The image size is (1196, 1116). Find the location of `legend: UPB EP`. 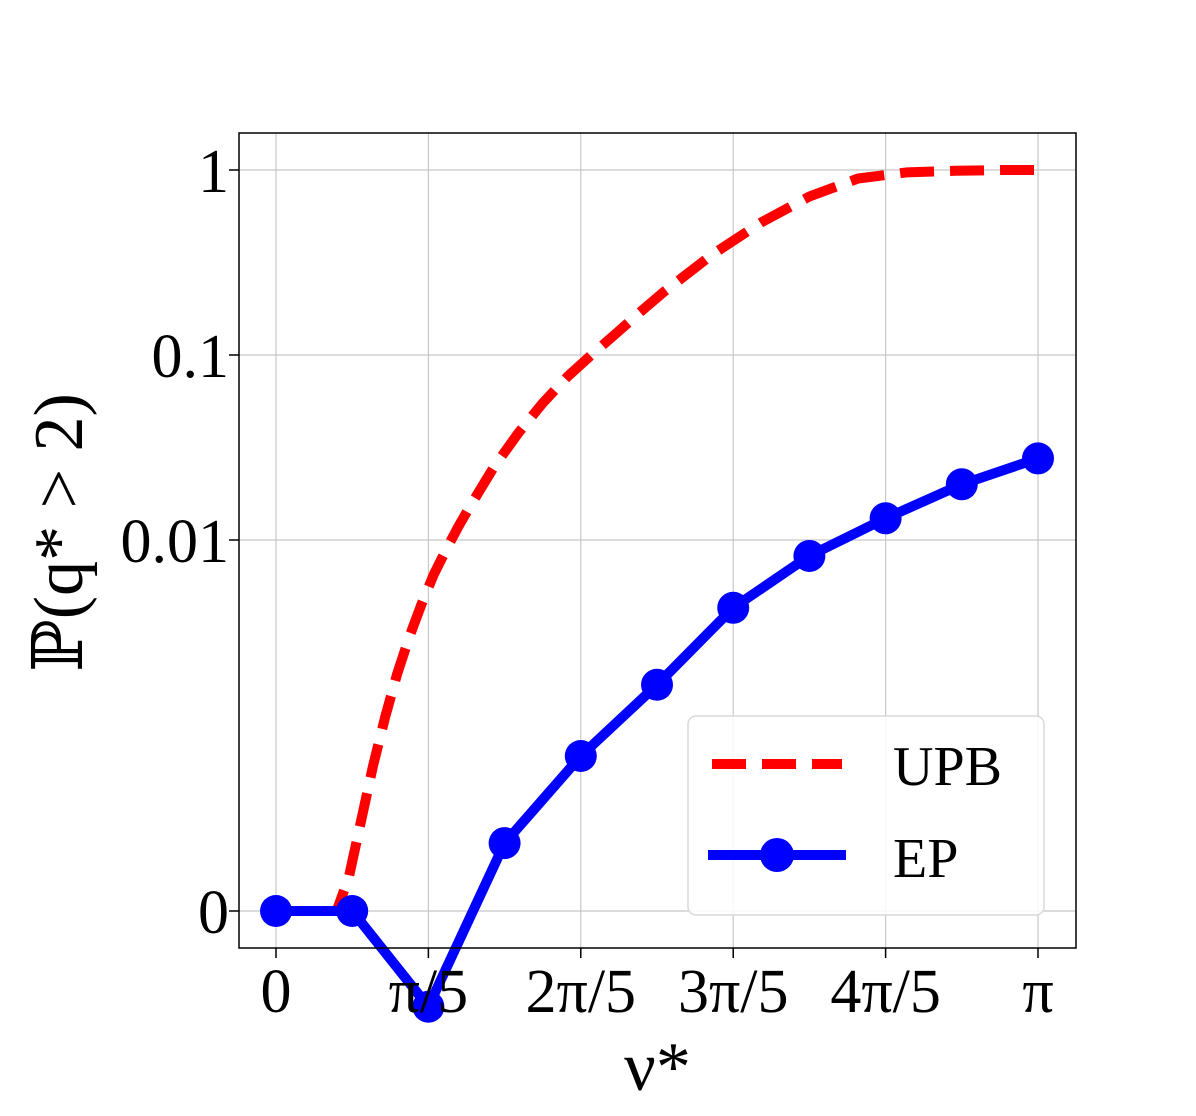

legend: UPB EP is located at coordinates (866, 815).